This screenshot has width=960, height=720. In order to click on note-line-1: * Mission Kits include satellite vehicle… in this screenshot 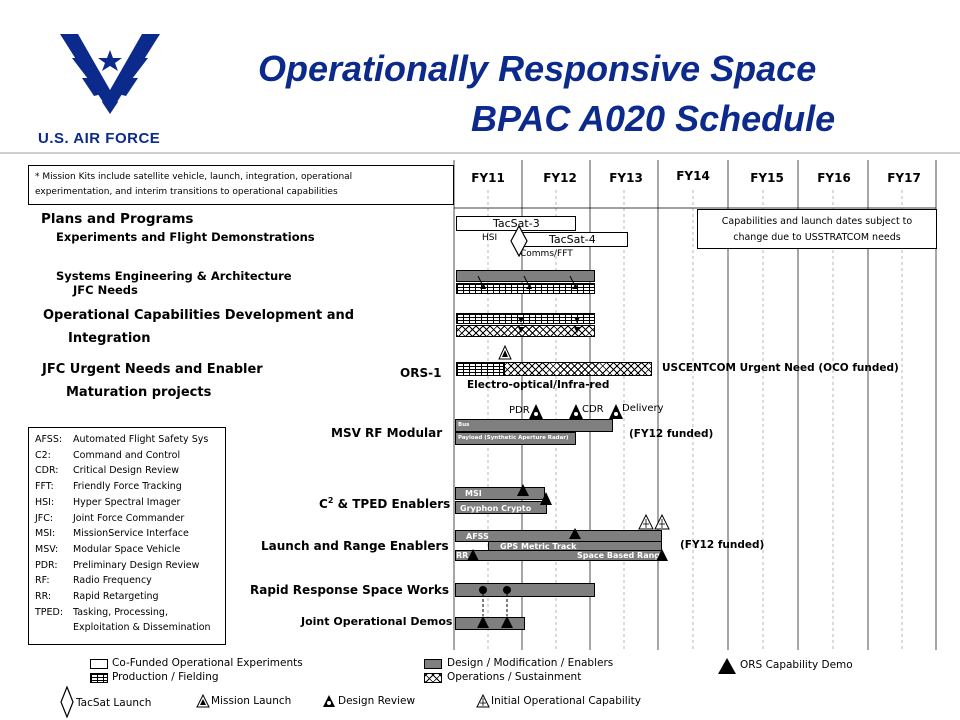, I will do `click(194, 177)`.